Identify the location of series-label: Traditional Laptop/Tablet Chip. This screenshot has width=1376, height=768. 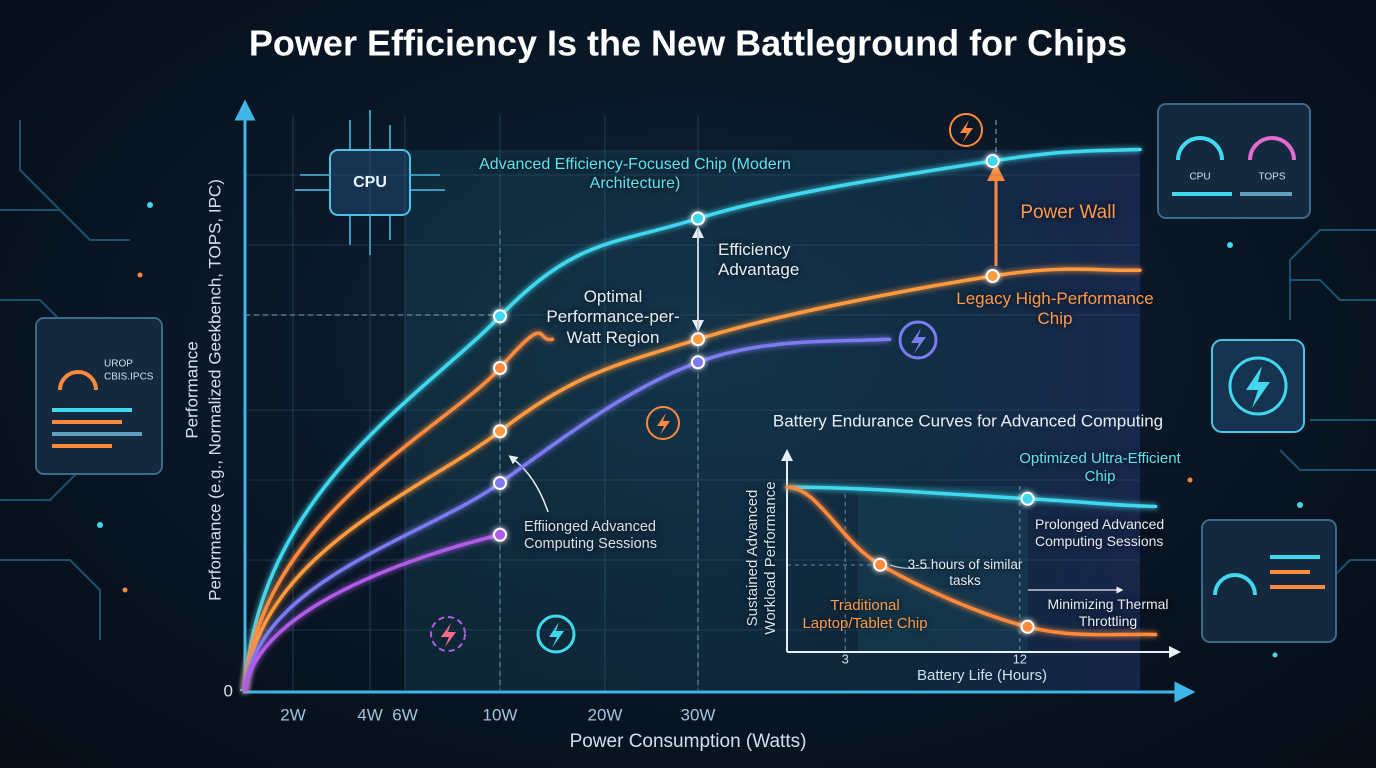
(865, 614).